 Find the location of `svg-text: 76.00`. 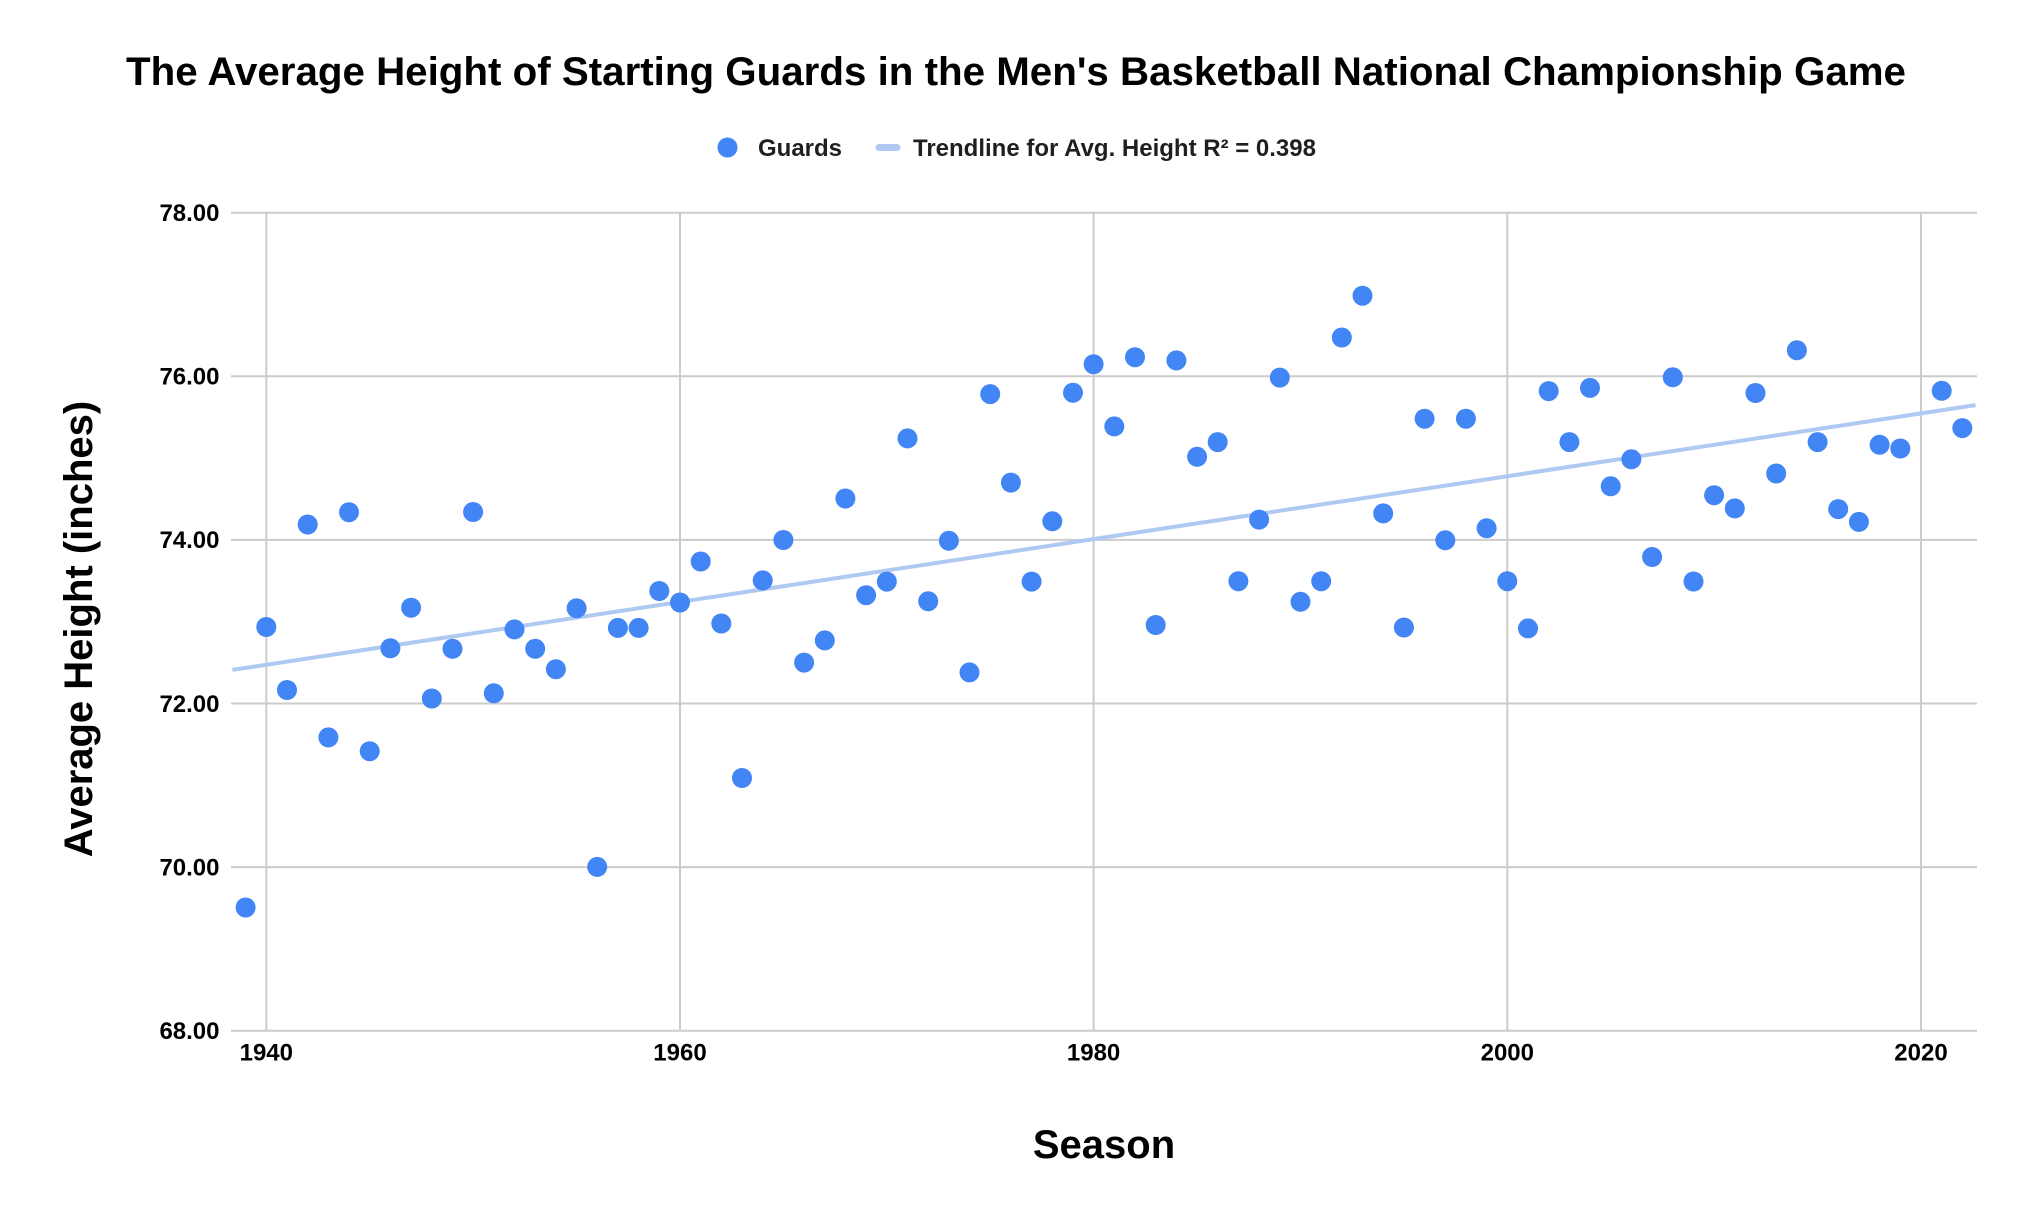

svg-text: 76.00 is located at coordinates (189, 377).